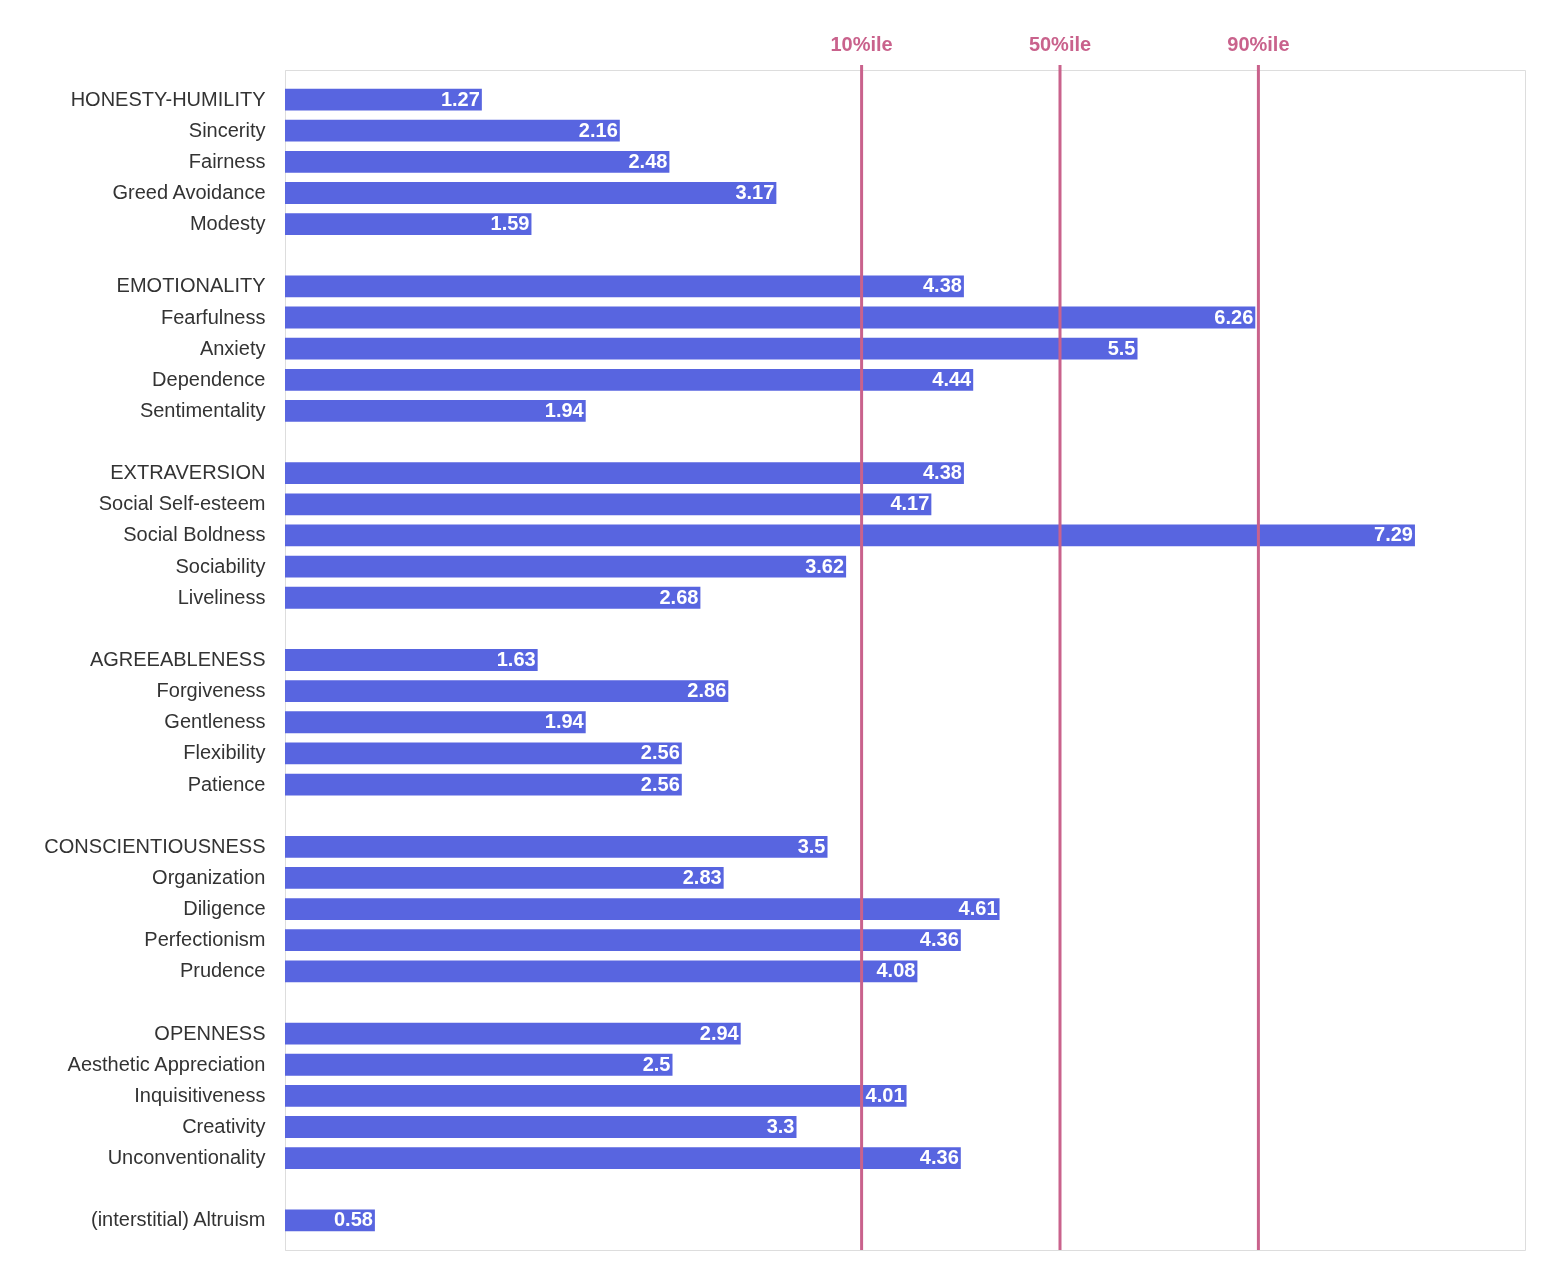  I want to click on data-label: 3.17, so click(755, 191).